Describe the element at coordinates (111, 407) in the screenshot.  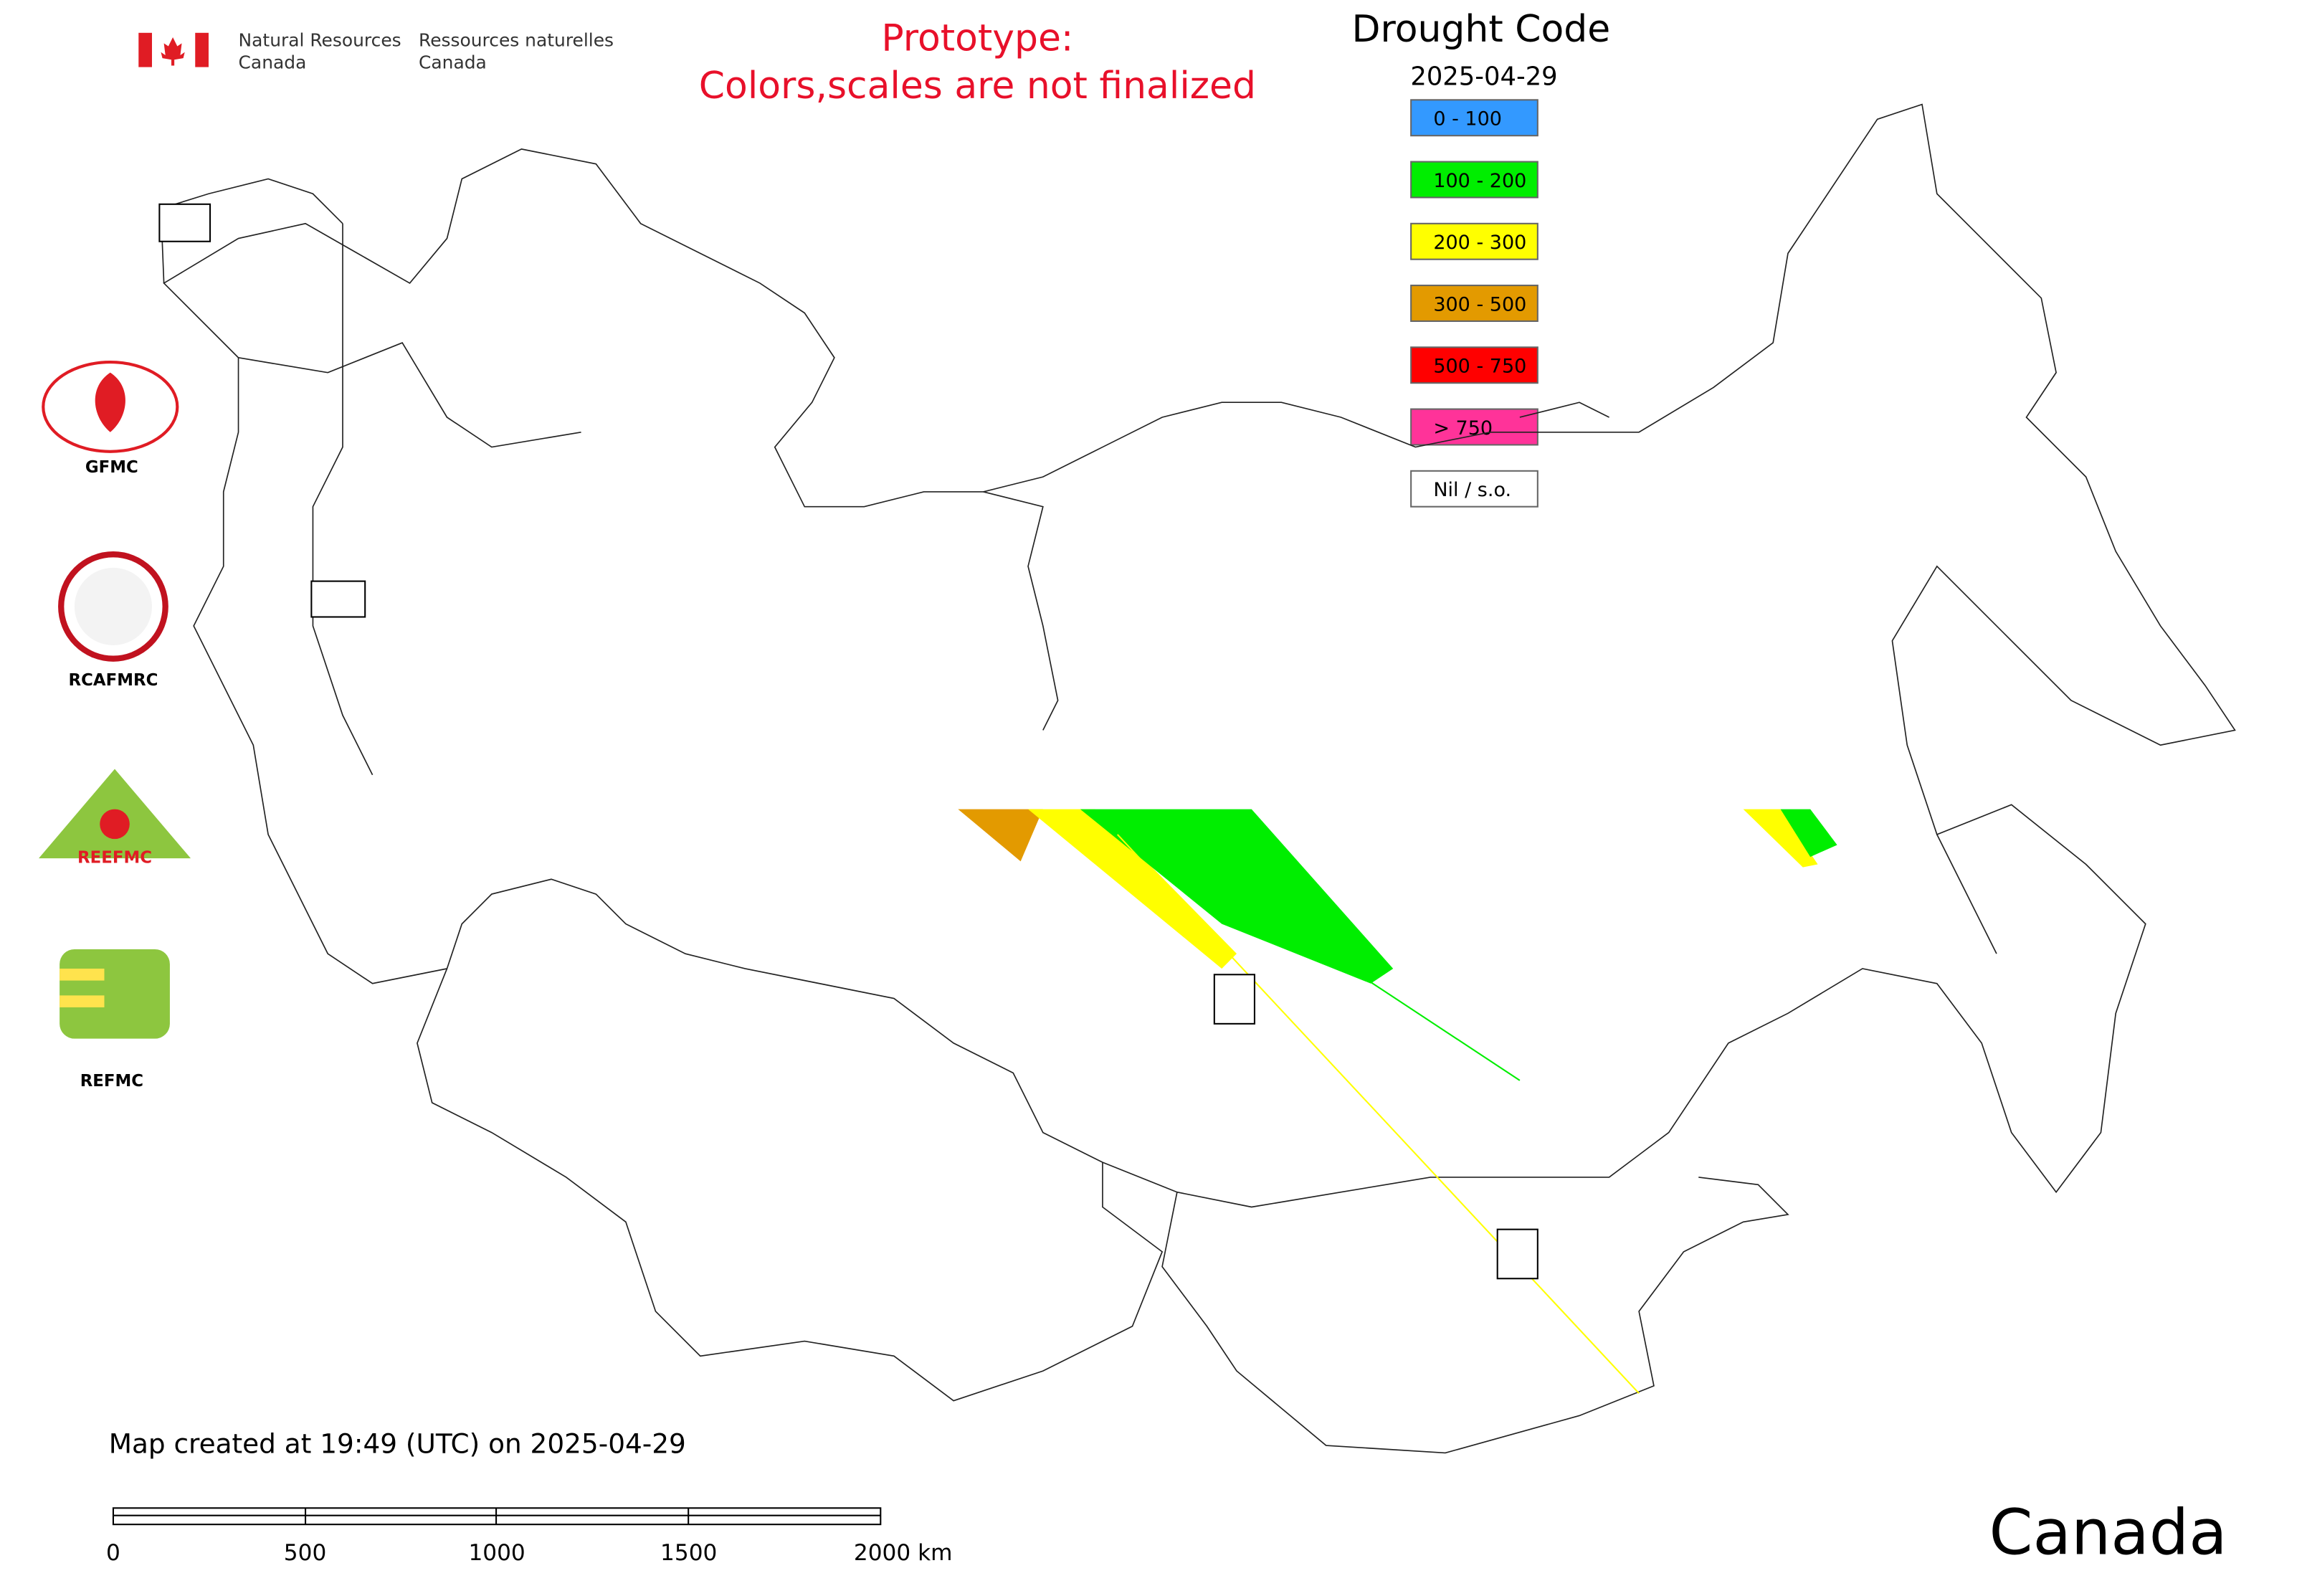
I see `logo-gfmc` at that location.